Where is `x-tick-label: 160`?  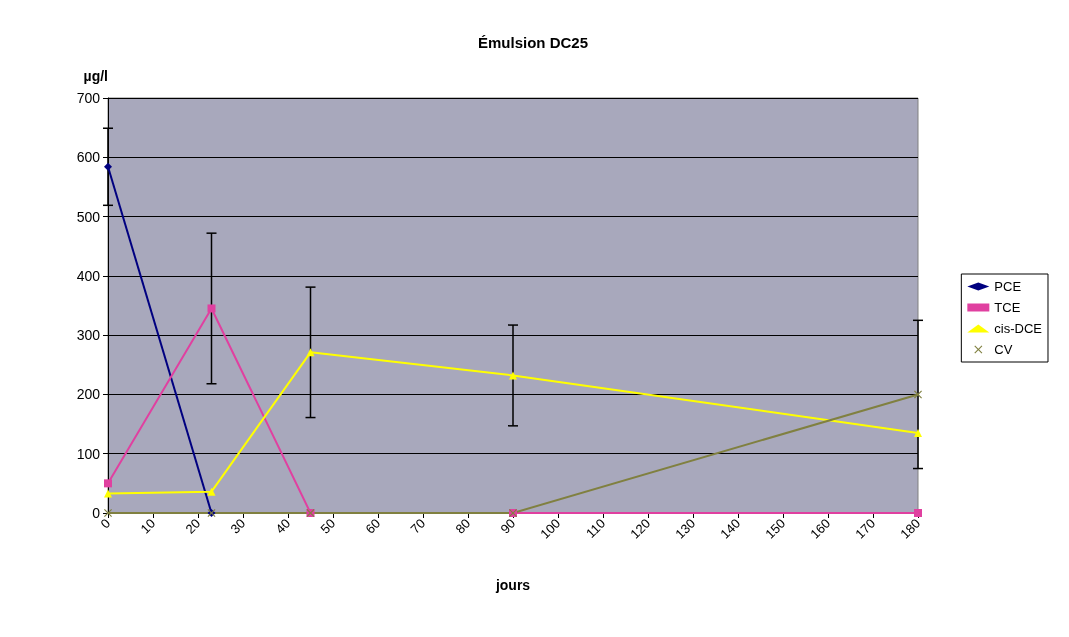 x-tick-label: 160 is located at coordinates (820, 528).